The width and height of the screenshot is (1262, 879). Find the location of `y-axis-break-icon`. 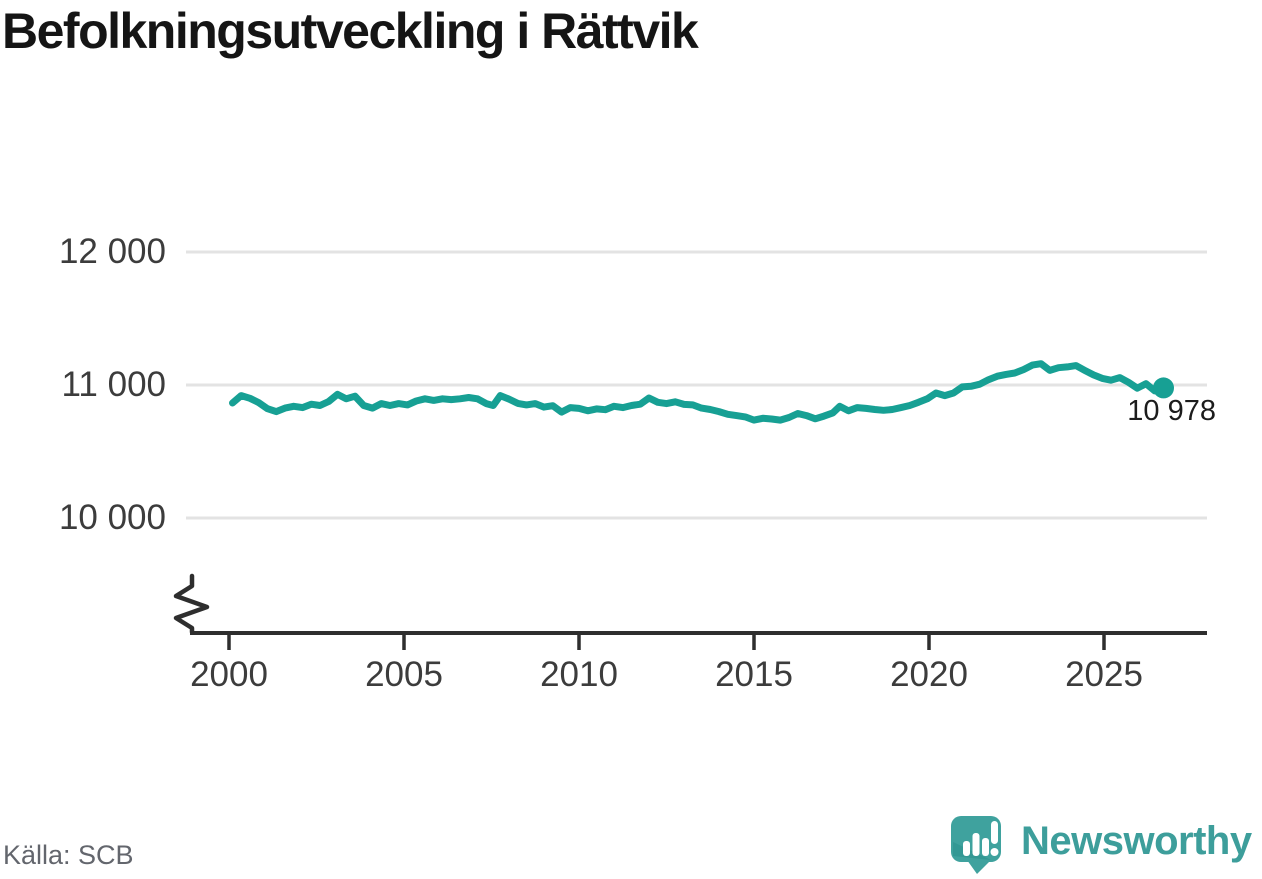

y-axis-break-icon is located at coordinates (191, 604).